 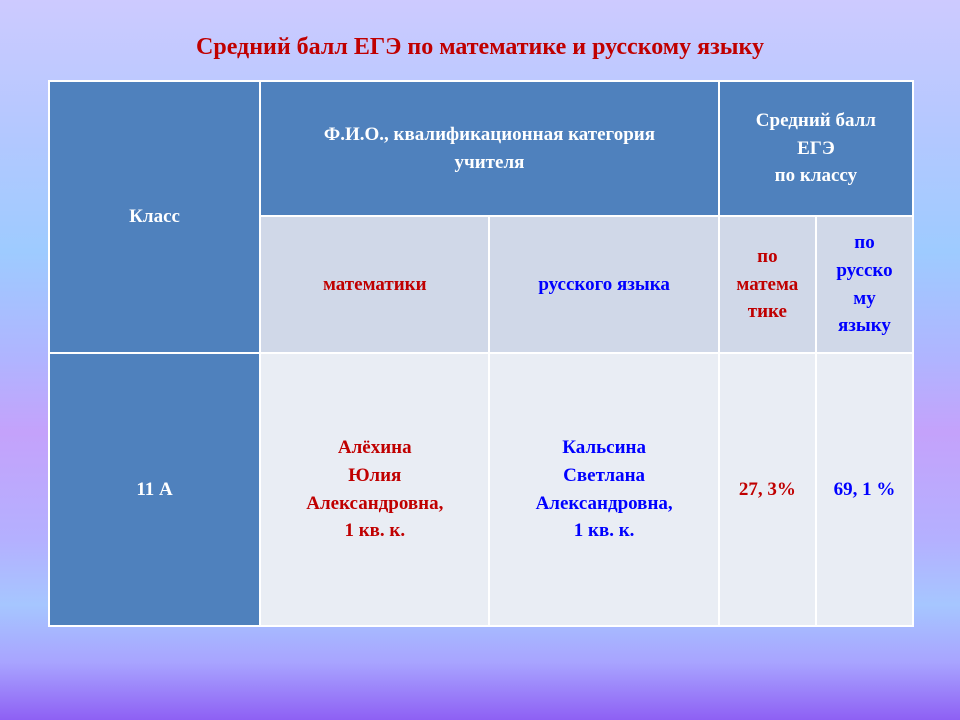 I want to click on cell-avg-russian: 69, 1 %, so click(x=864, y=489).